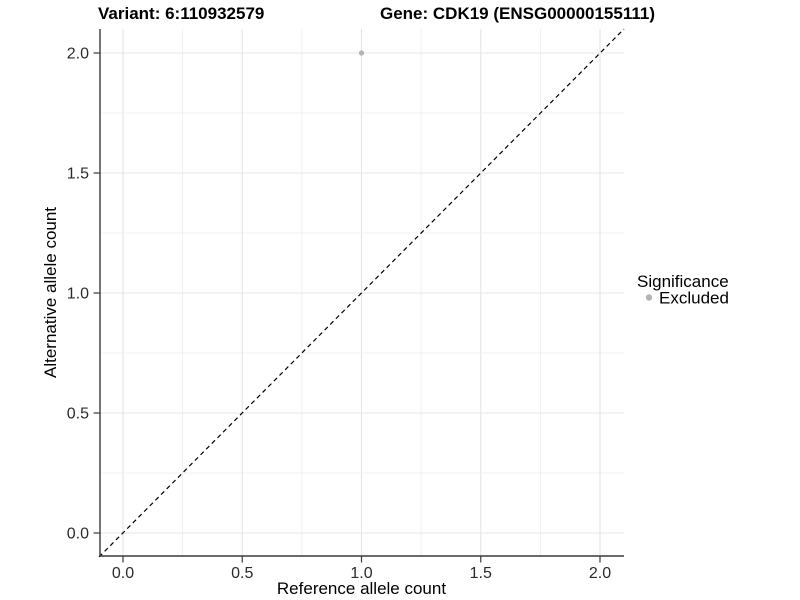 The image size is (800, 600). I want to click on y-tick-label: 0.5, so click(78, 414).